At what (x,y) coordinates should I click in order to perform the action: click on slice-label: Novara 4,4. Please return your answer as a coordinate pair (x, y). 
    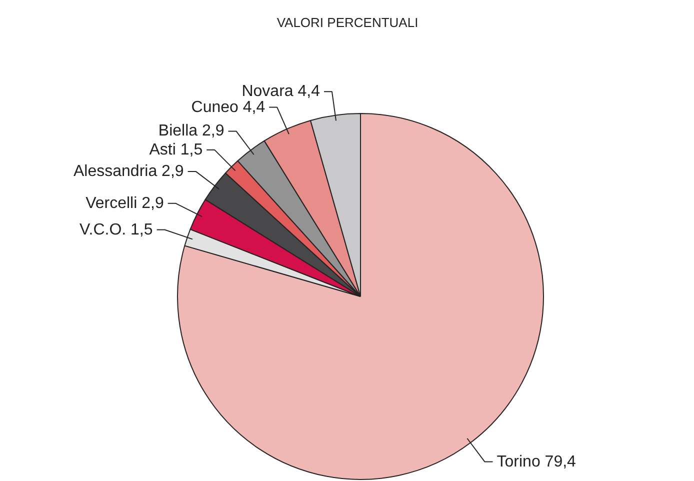
    Looking at the image, I should click on (281, 91).